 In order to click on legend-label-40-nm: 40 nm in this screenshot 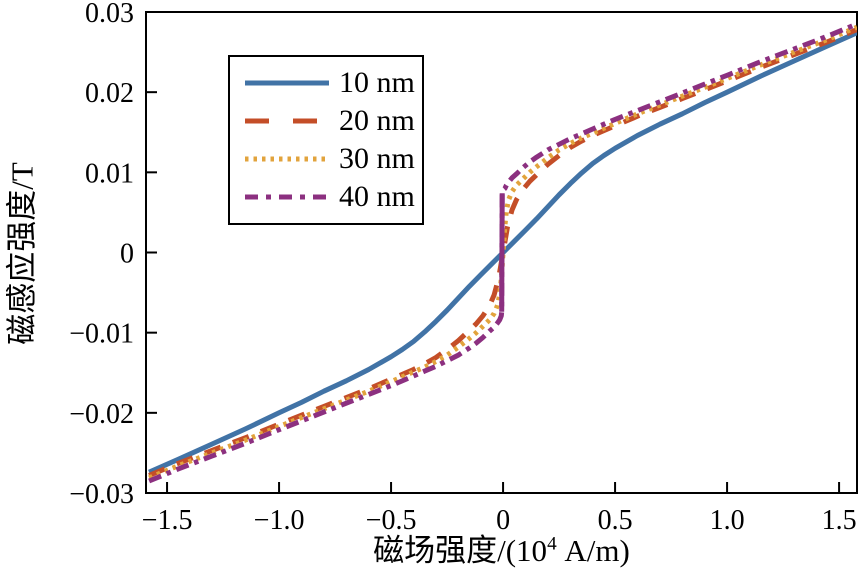, I will do `click(377, 196)`.